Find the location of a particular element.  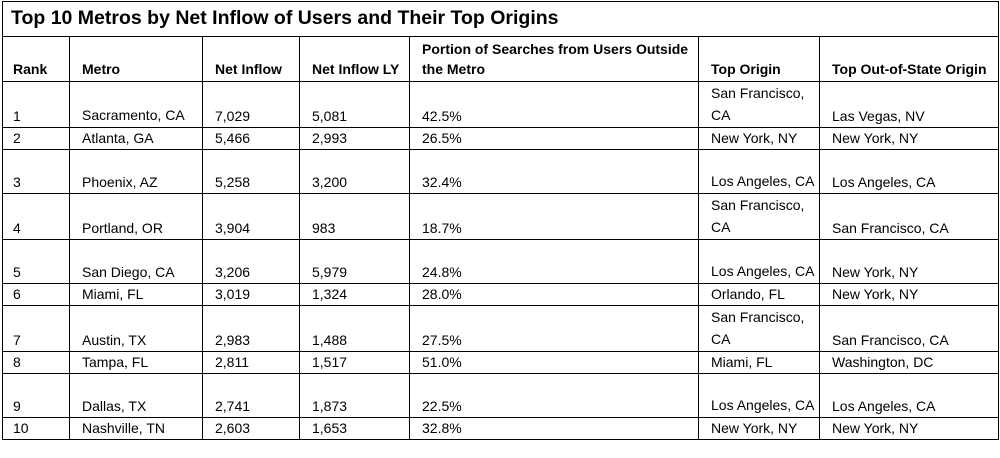

cell-net-inflow: 7,029 is located at coordinates (251, 104).